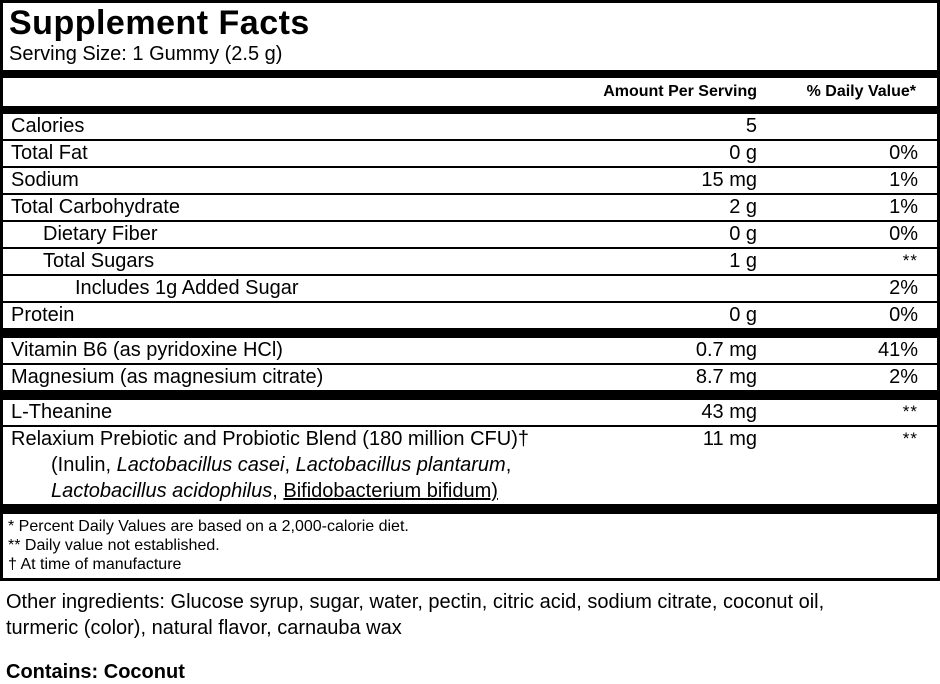 The height and width of the screenshot is (684, 940). Describe the element at coordinates (743, 261) in the screenshot. I see `nutrient-amount: 1 g` at that location.